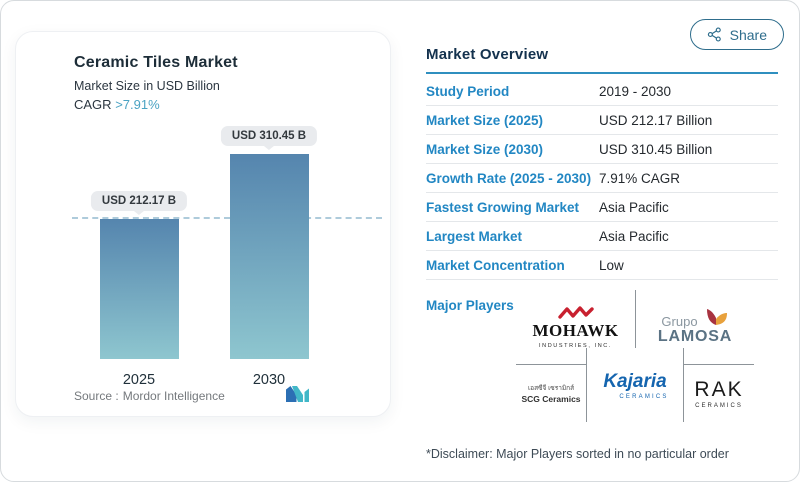 The width and height of the screenshot is (800, 482). Describe the element at coordinates (137, 104) in the screenshot. I see `cagr-value: >7.91%` at that location.